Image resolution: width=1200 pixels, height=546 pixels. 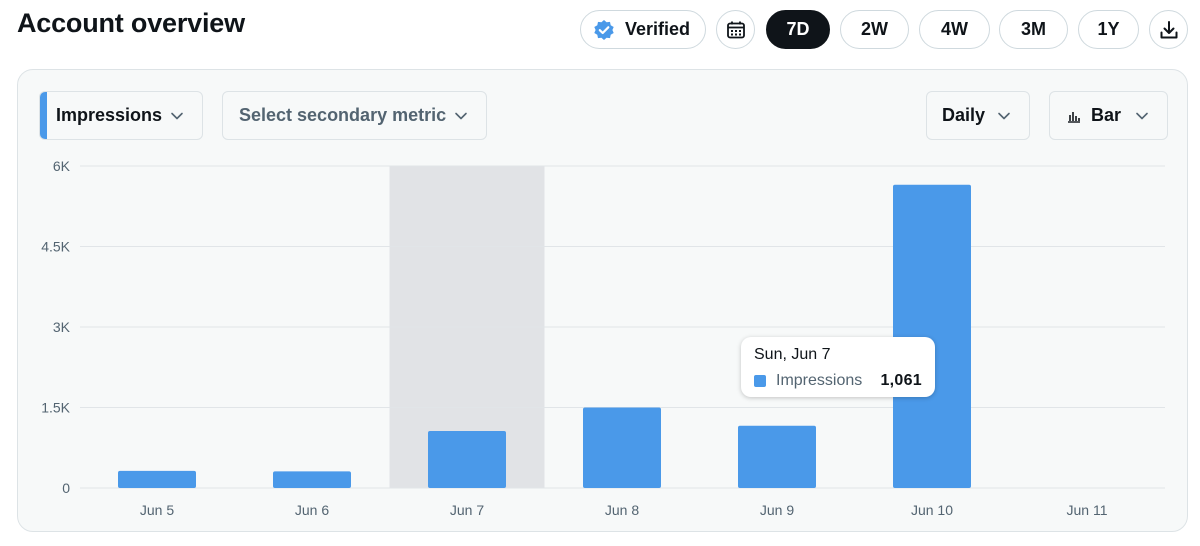 What do you see at coordinates (312, 510) in the screenshot?
I see `x-tick-label: Jun 6` at bounding box center [312, 510].